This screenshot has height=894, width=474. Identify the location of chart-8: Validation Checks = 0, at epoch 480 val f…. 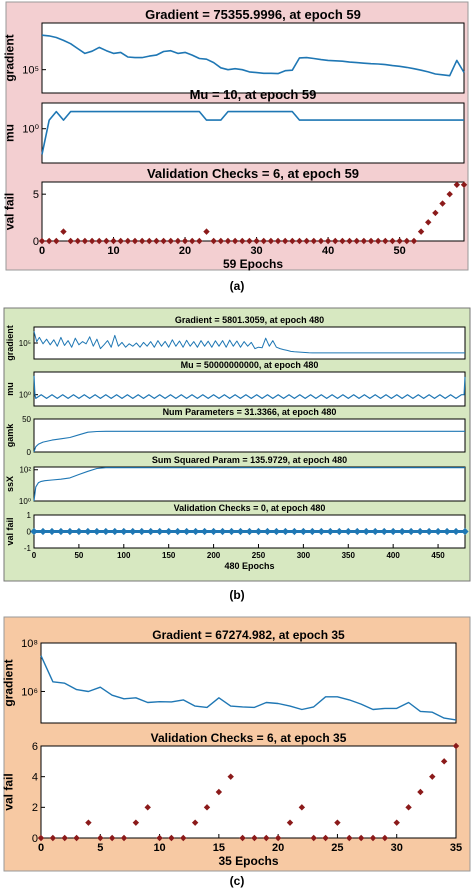
(237, 537).